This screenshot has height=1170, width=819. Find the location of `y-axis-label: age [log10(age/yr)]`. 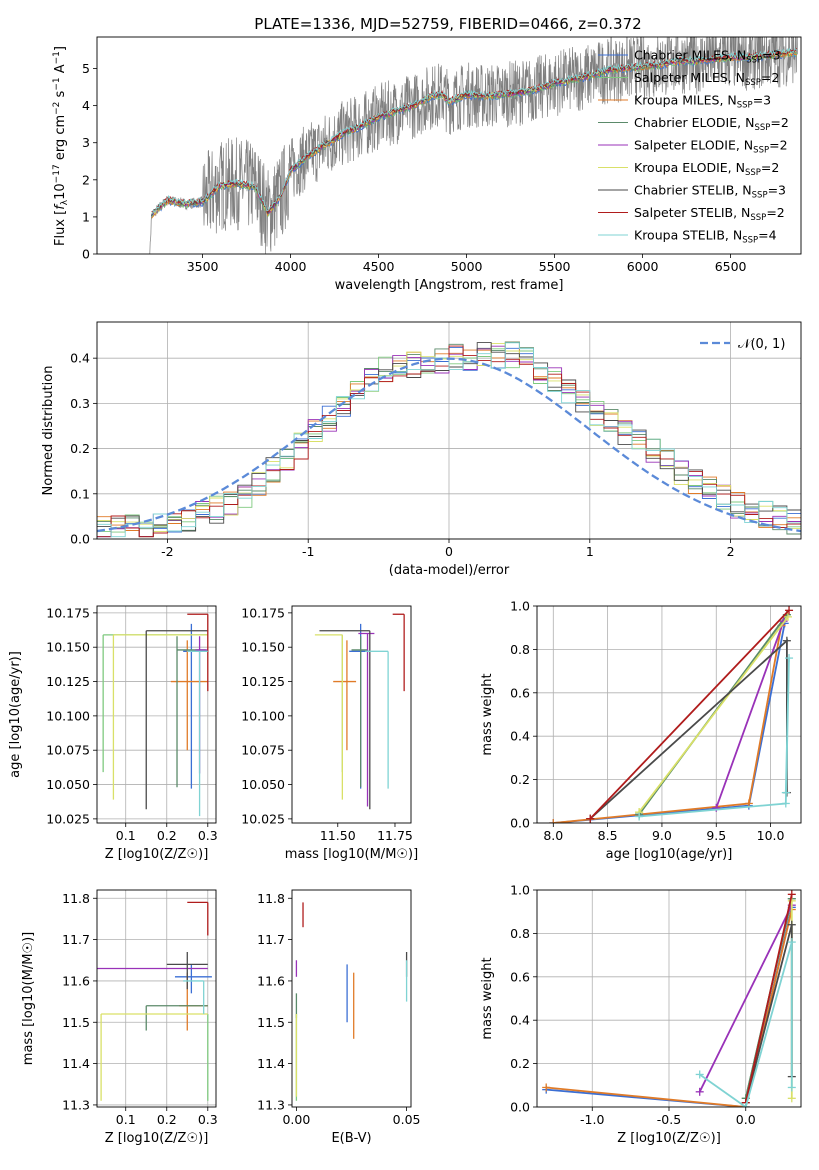

y-axis-label: age [log10(age/yr)] is located at coordinates (15, 714).